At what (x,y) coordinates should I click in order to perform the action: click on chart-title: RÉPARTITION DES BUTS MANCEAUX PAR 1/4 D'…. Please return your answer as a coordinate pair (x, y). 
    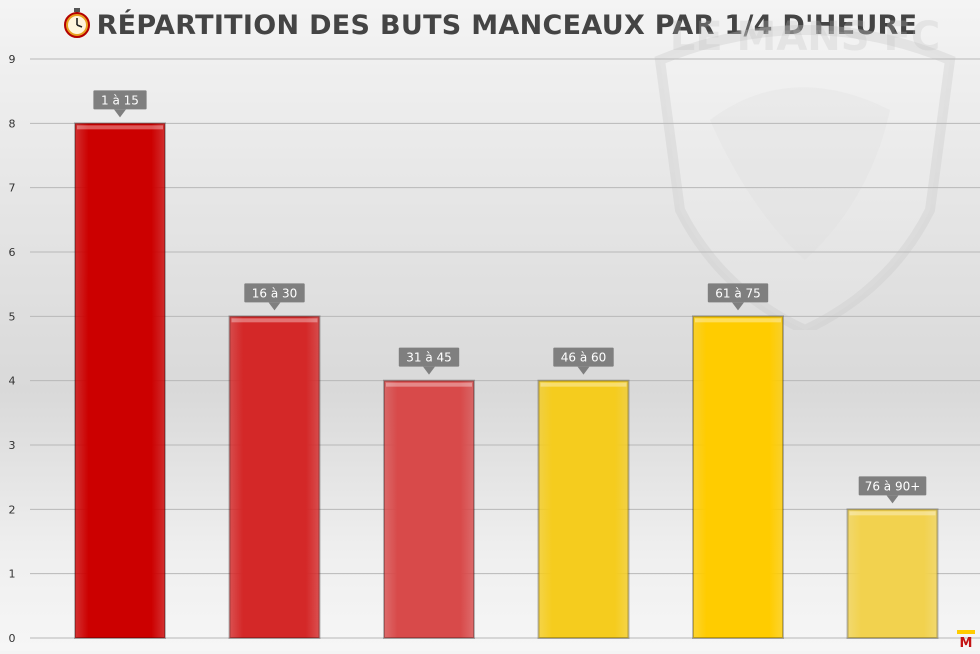
    Looking at the image, I should click on (490, 26).